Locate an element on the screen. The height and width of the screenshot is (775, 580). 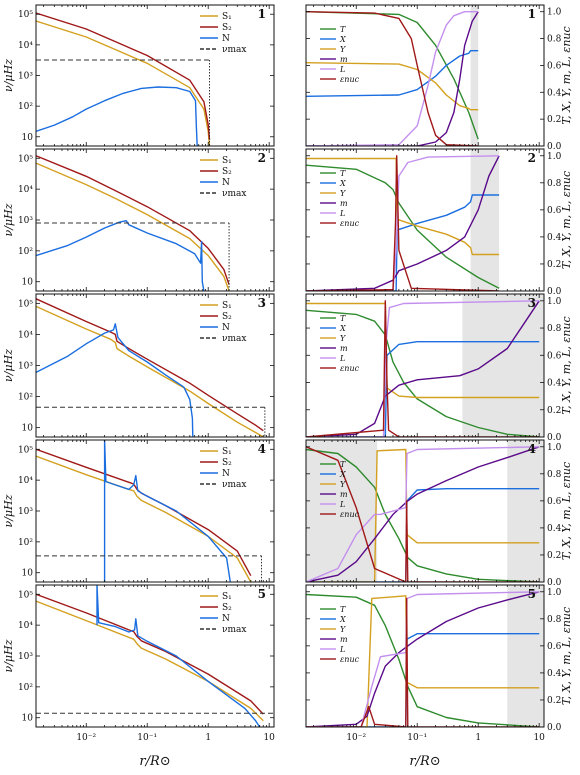
x-tick-label: 10⁻¹ is located at coordinates (147, 738).